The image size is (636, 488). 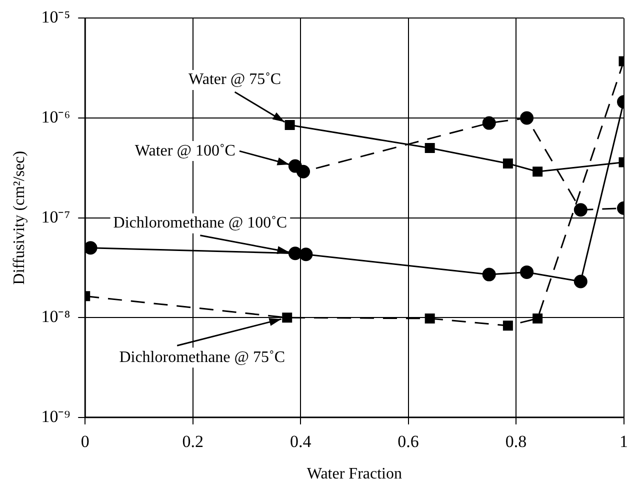 I want to click on y-tick-label: 10⁻⁹, so click(x=55, y=416).